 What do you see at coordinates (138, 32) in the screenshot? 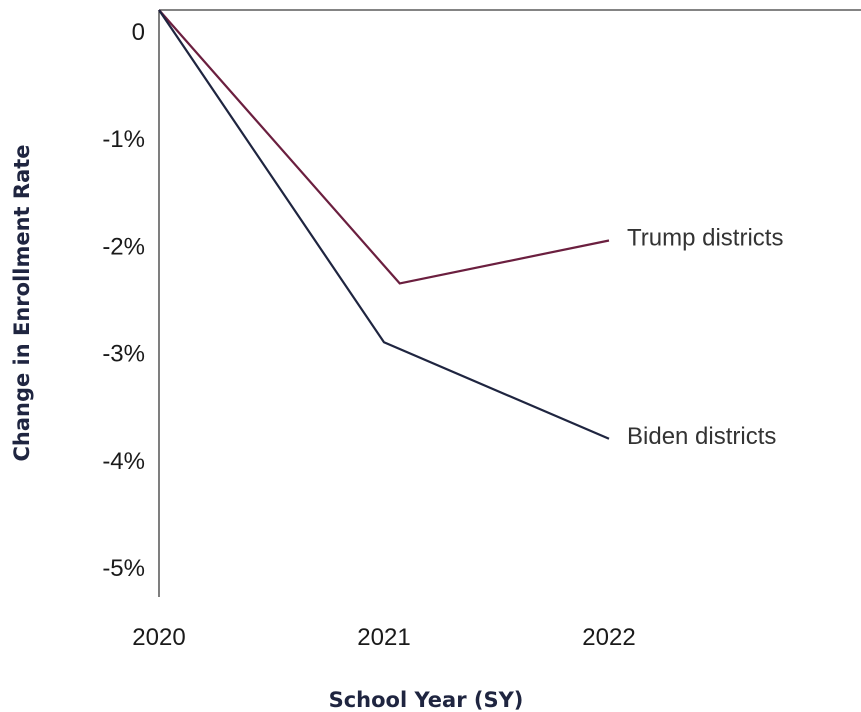
I see `y-tick-label: 0` at bounding box center [138, 32].